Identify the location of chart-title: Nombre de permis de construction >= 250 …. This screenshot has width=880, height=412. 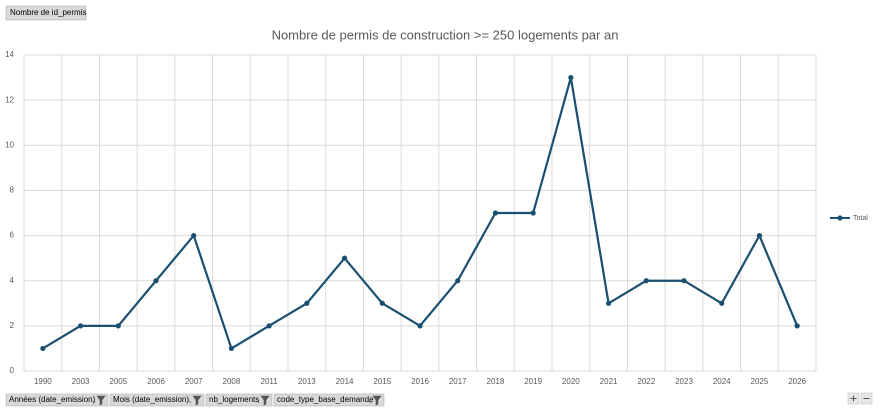
(445, 34).